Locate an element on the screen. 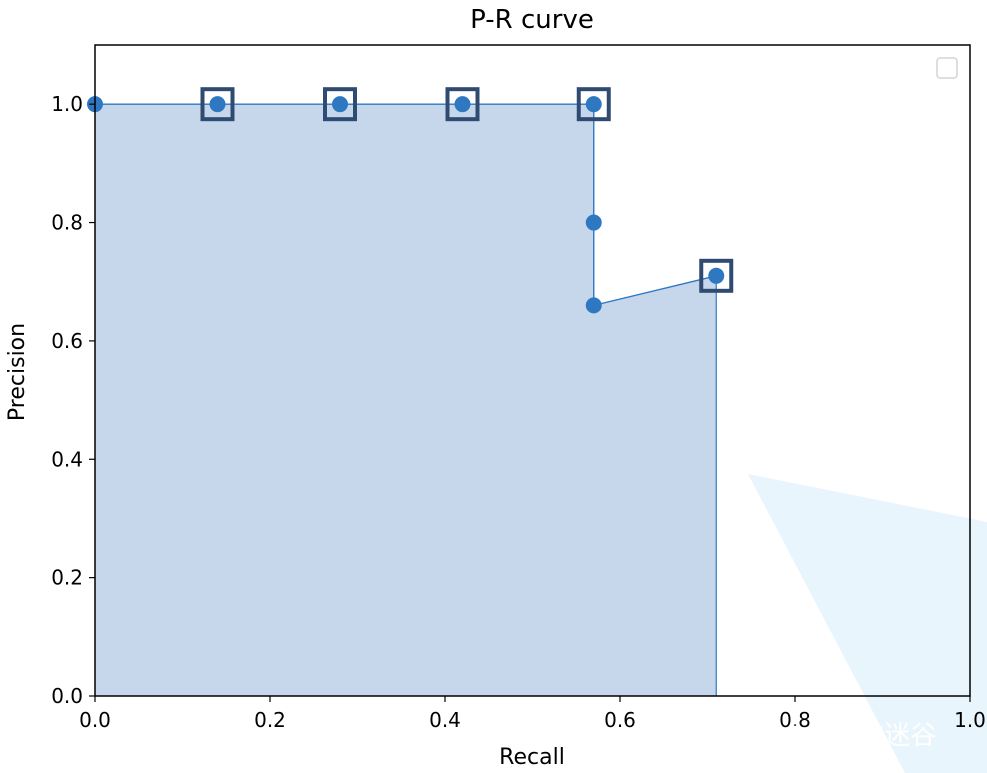 This screenshot has height=773, width=987. x-tick-label: 0.4 is located at coordinates (445, 720).